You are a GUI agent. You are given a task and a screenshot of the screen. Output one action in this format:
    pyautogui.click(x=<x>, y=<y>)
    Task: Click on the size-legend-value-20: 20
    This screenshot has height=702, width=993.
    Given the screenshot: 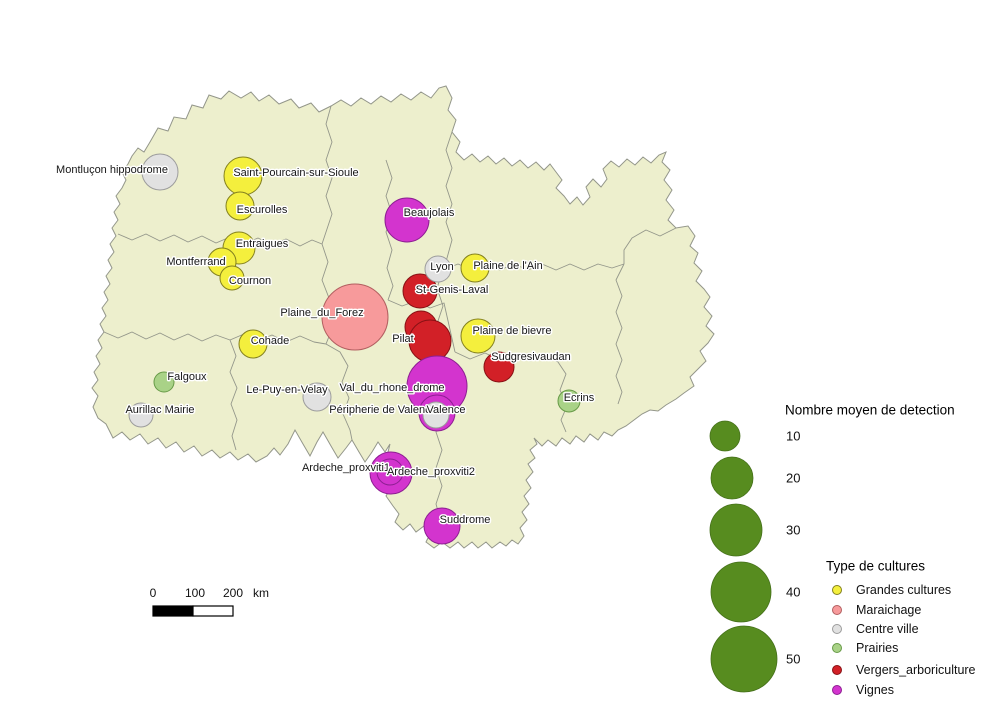 What is the action you would take?
    pyautogui.click(x=793, y=478)
    